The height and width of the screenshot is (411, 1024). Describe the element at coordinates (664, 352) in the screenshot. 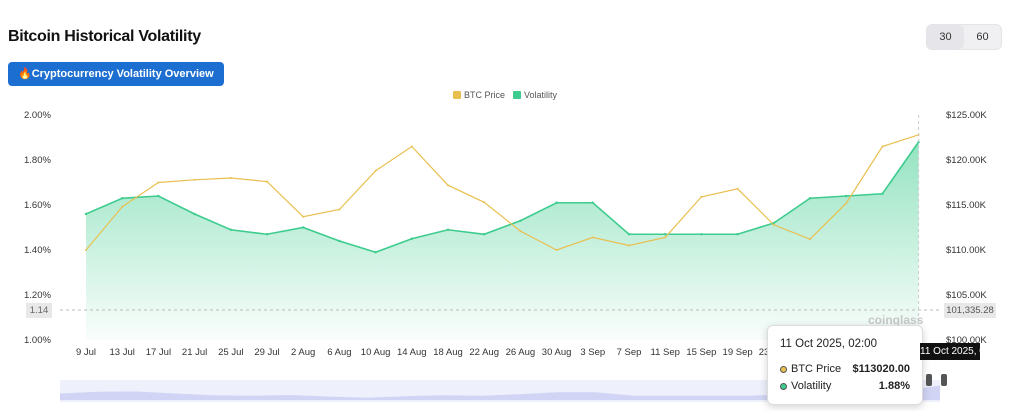

I see `x-tick-label: 11 Sep` at that location.